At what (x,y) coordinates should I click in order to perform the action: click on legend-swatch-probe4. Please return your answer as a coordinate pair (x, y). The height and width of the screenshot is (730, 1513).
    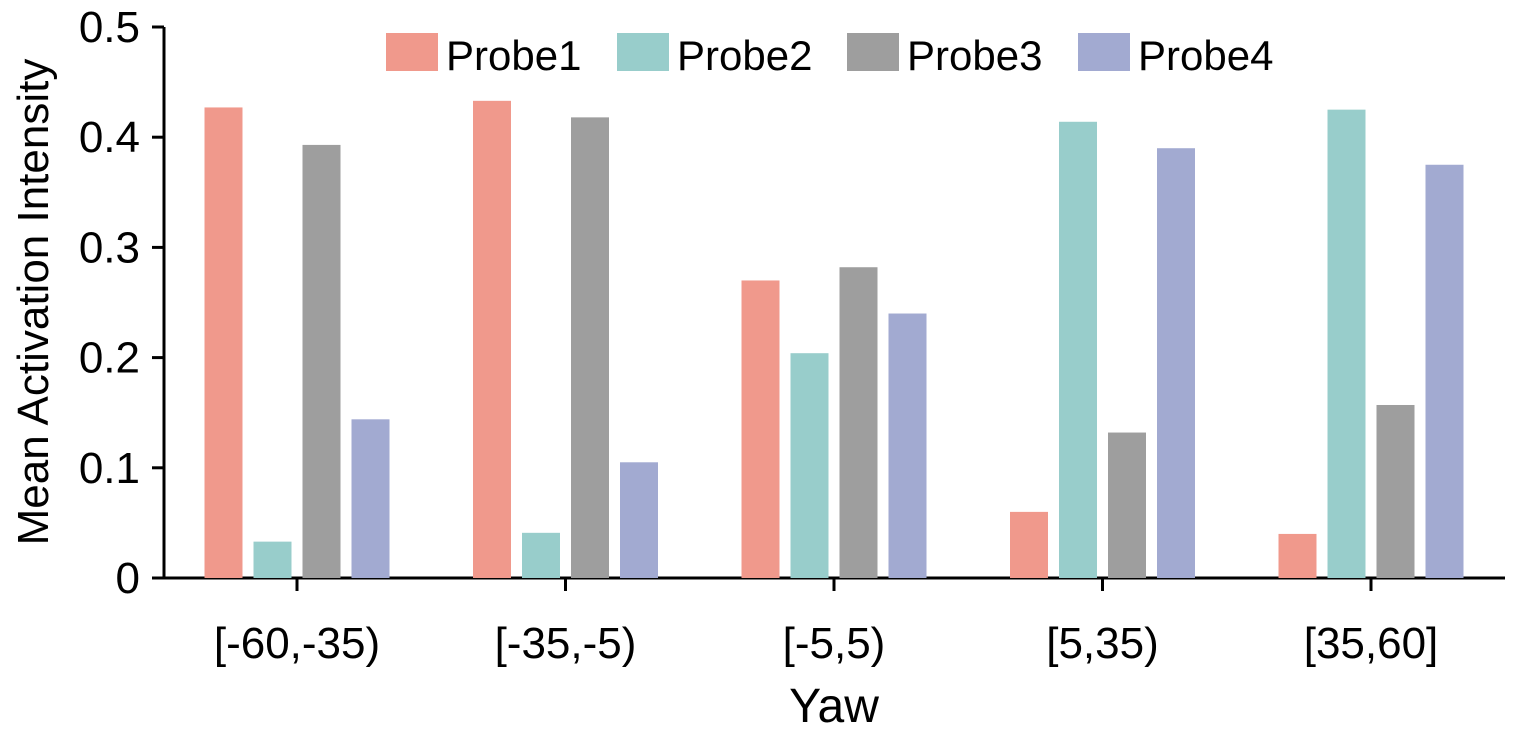
    Looking at the image, I should click on (1104, 52).